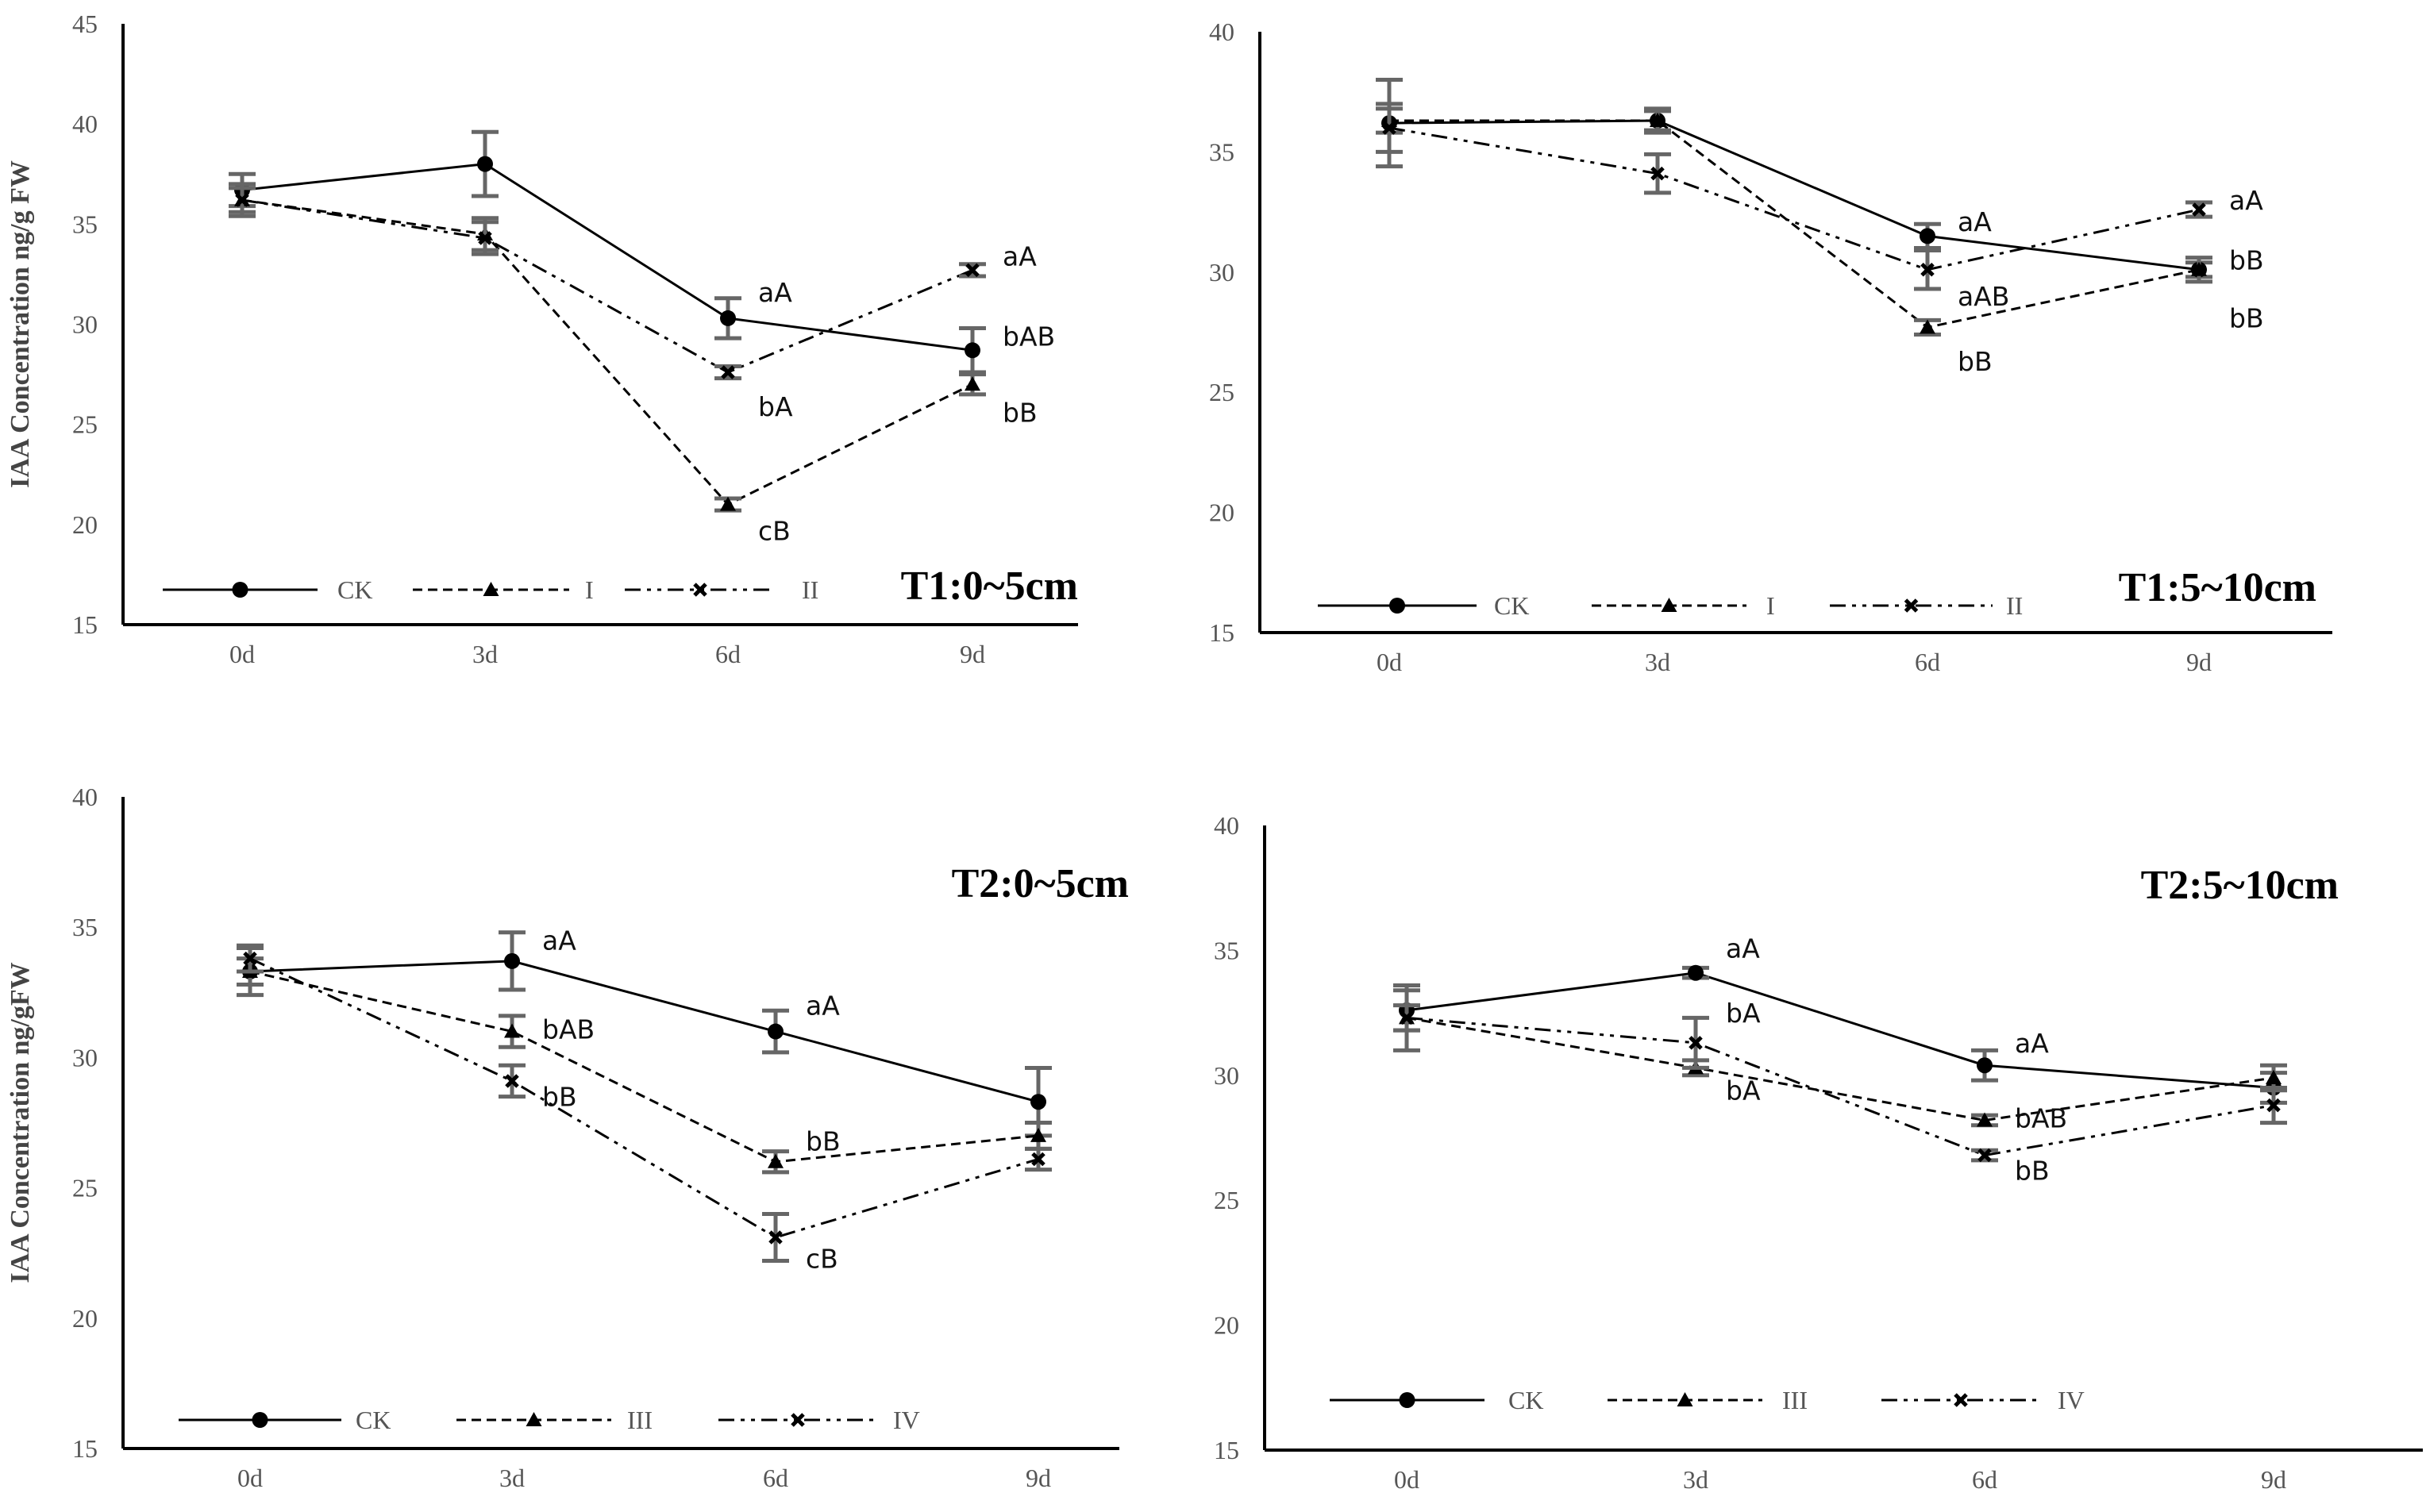 The width and height of the screenshot is (2426, 1512). What do you see at coordinates (1795, 1400) in the screenshot?
I see `legend-label: III` at bounding box center [1795, 1400].